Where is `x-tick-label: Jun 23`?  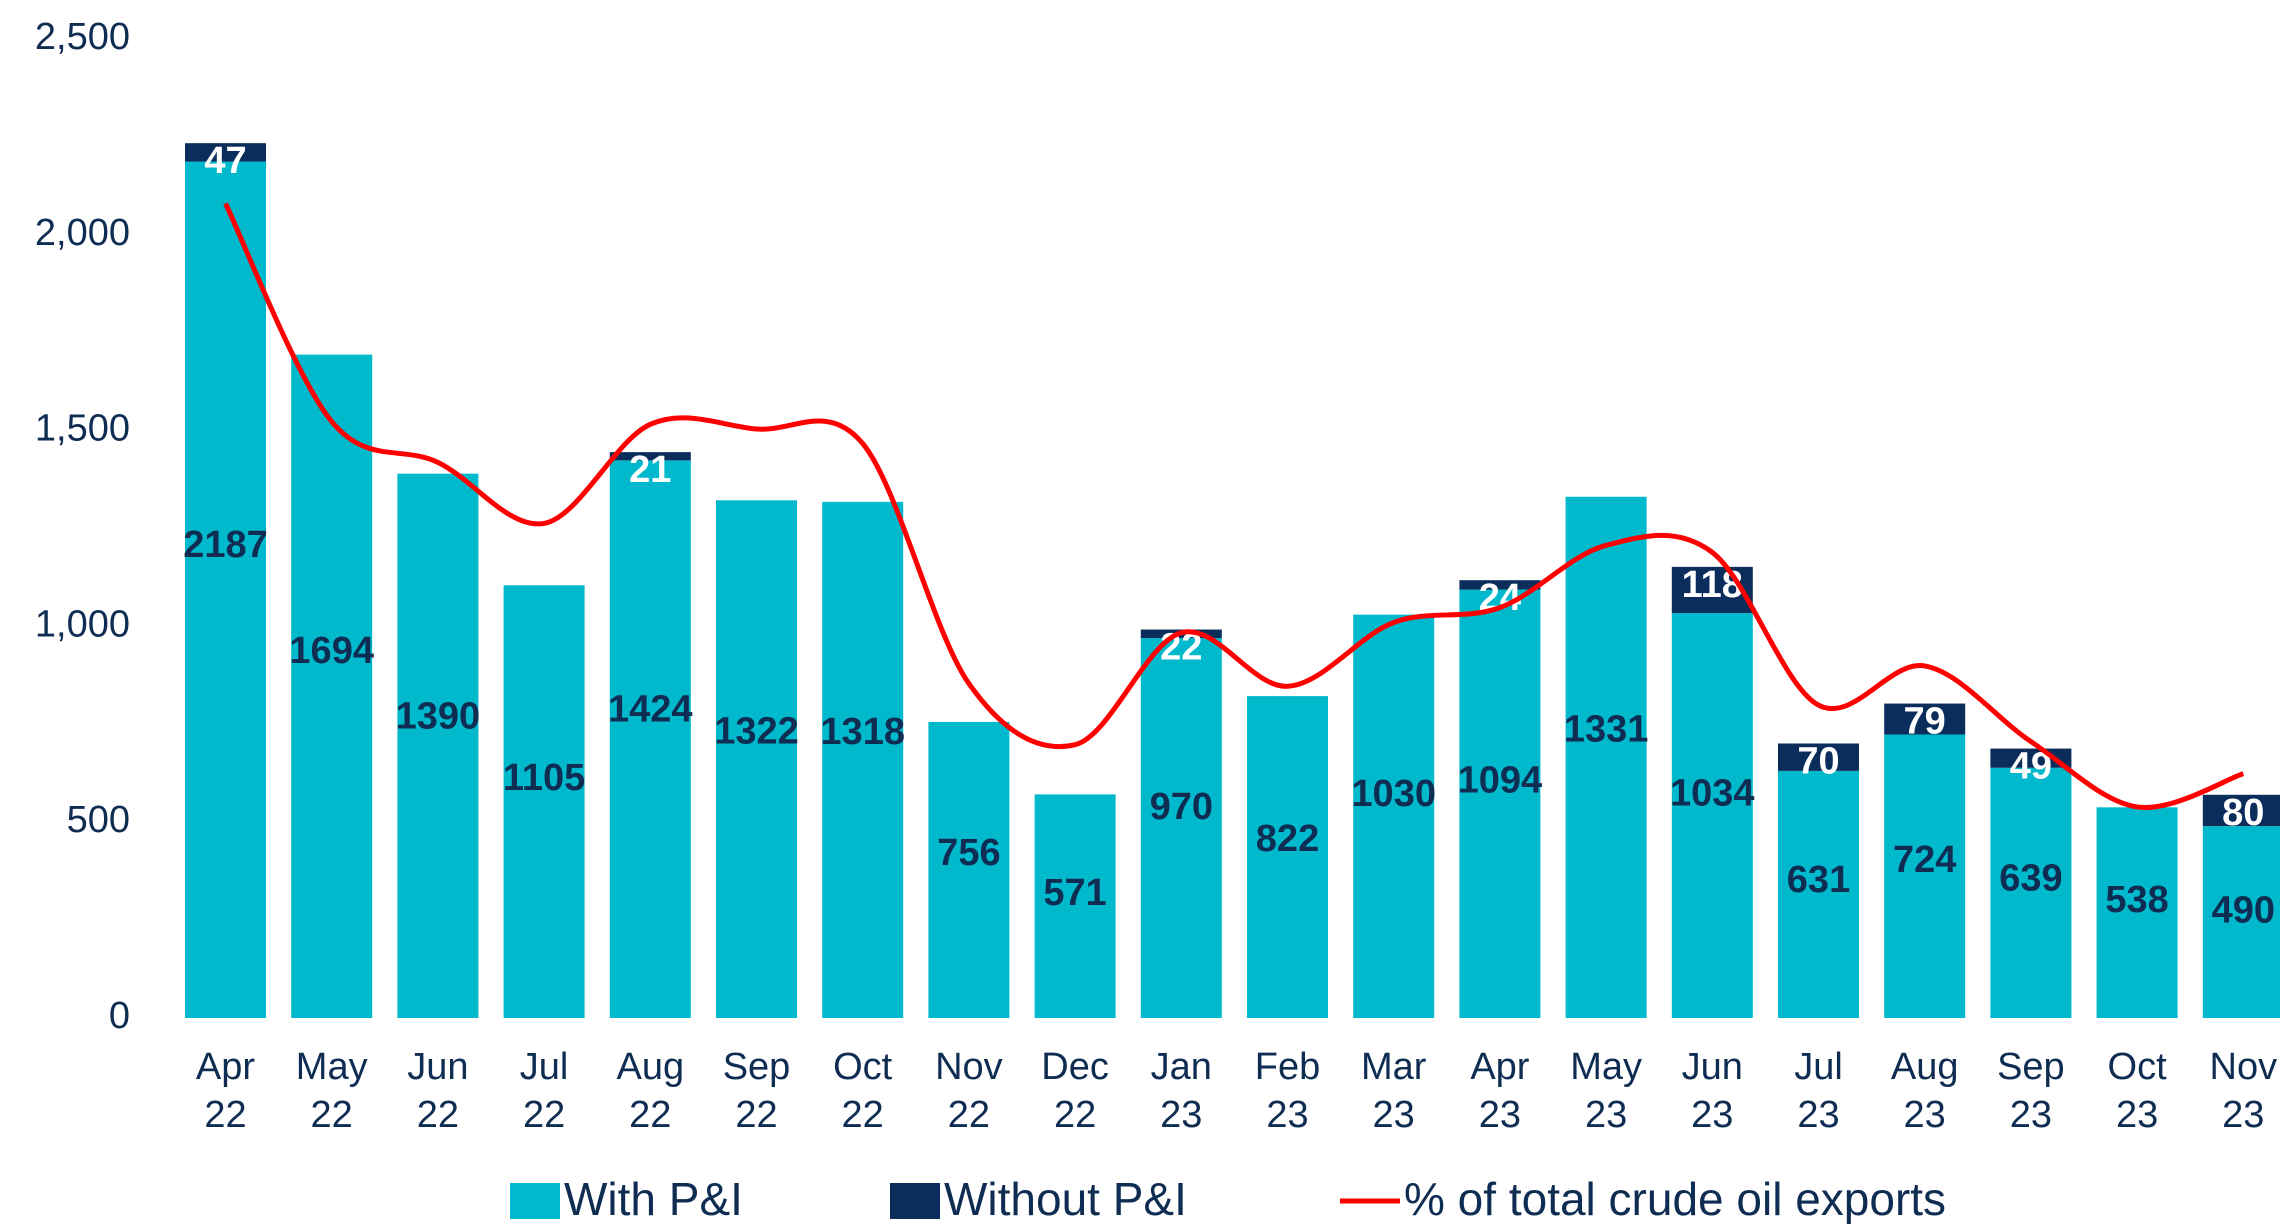 x-tick-label: Jun 23 is located at coordinates (1712, 1091).